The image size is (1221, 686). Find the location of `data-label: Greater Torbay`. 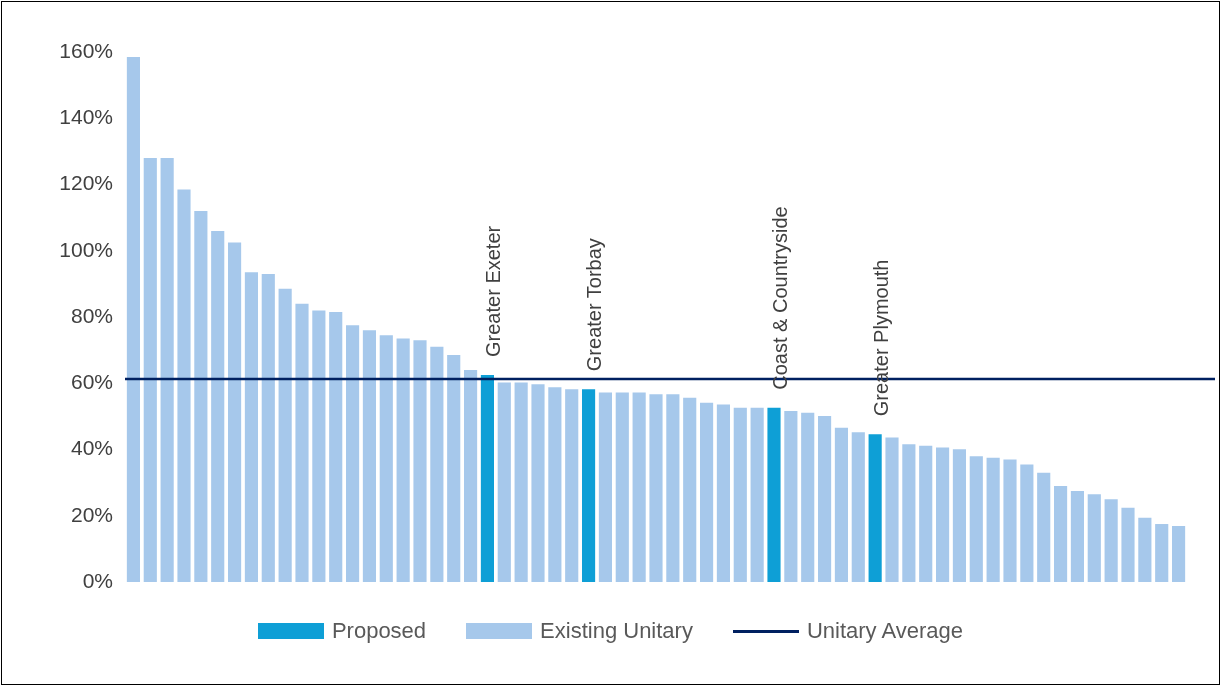

data-label: Greater Torbay is located at coordinates (594, 305).